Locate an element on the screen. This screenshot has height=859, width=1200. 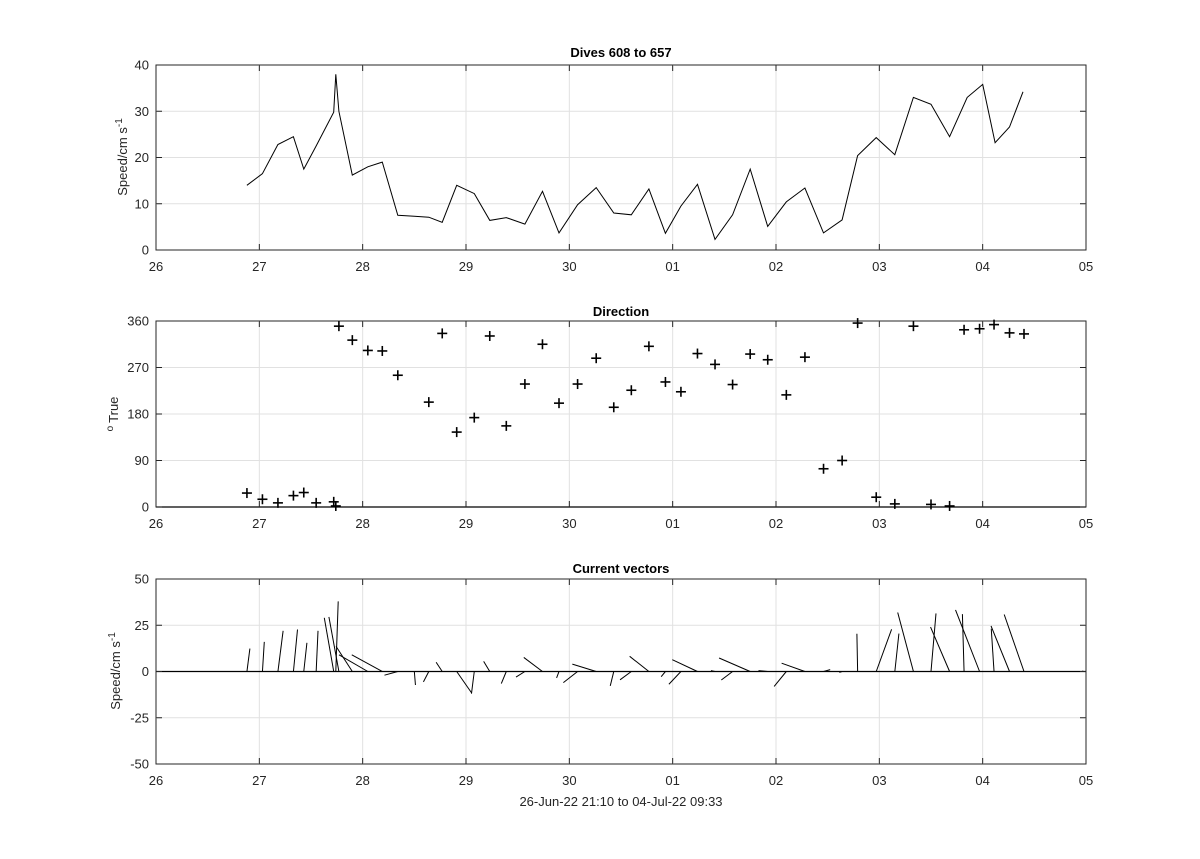
vectors-xtick-label: 27 is located at coordinates (259, 780).